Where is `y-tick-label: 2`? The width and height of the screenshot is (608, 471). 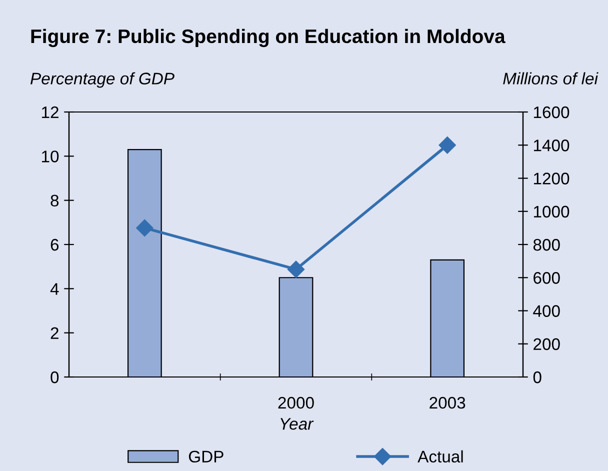 y-tick-label: 2 is located at coordinates (54, 333).